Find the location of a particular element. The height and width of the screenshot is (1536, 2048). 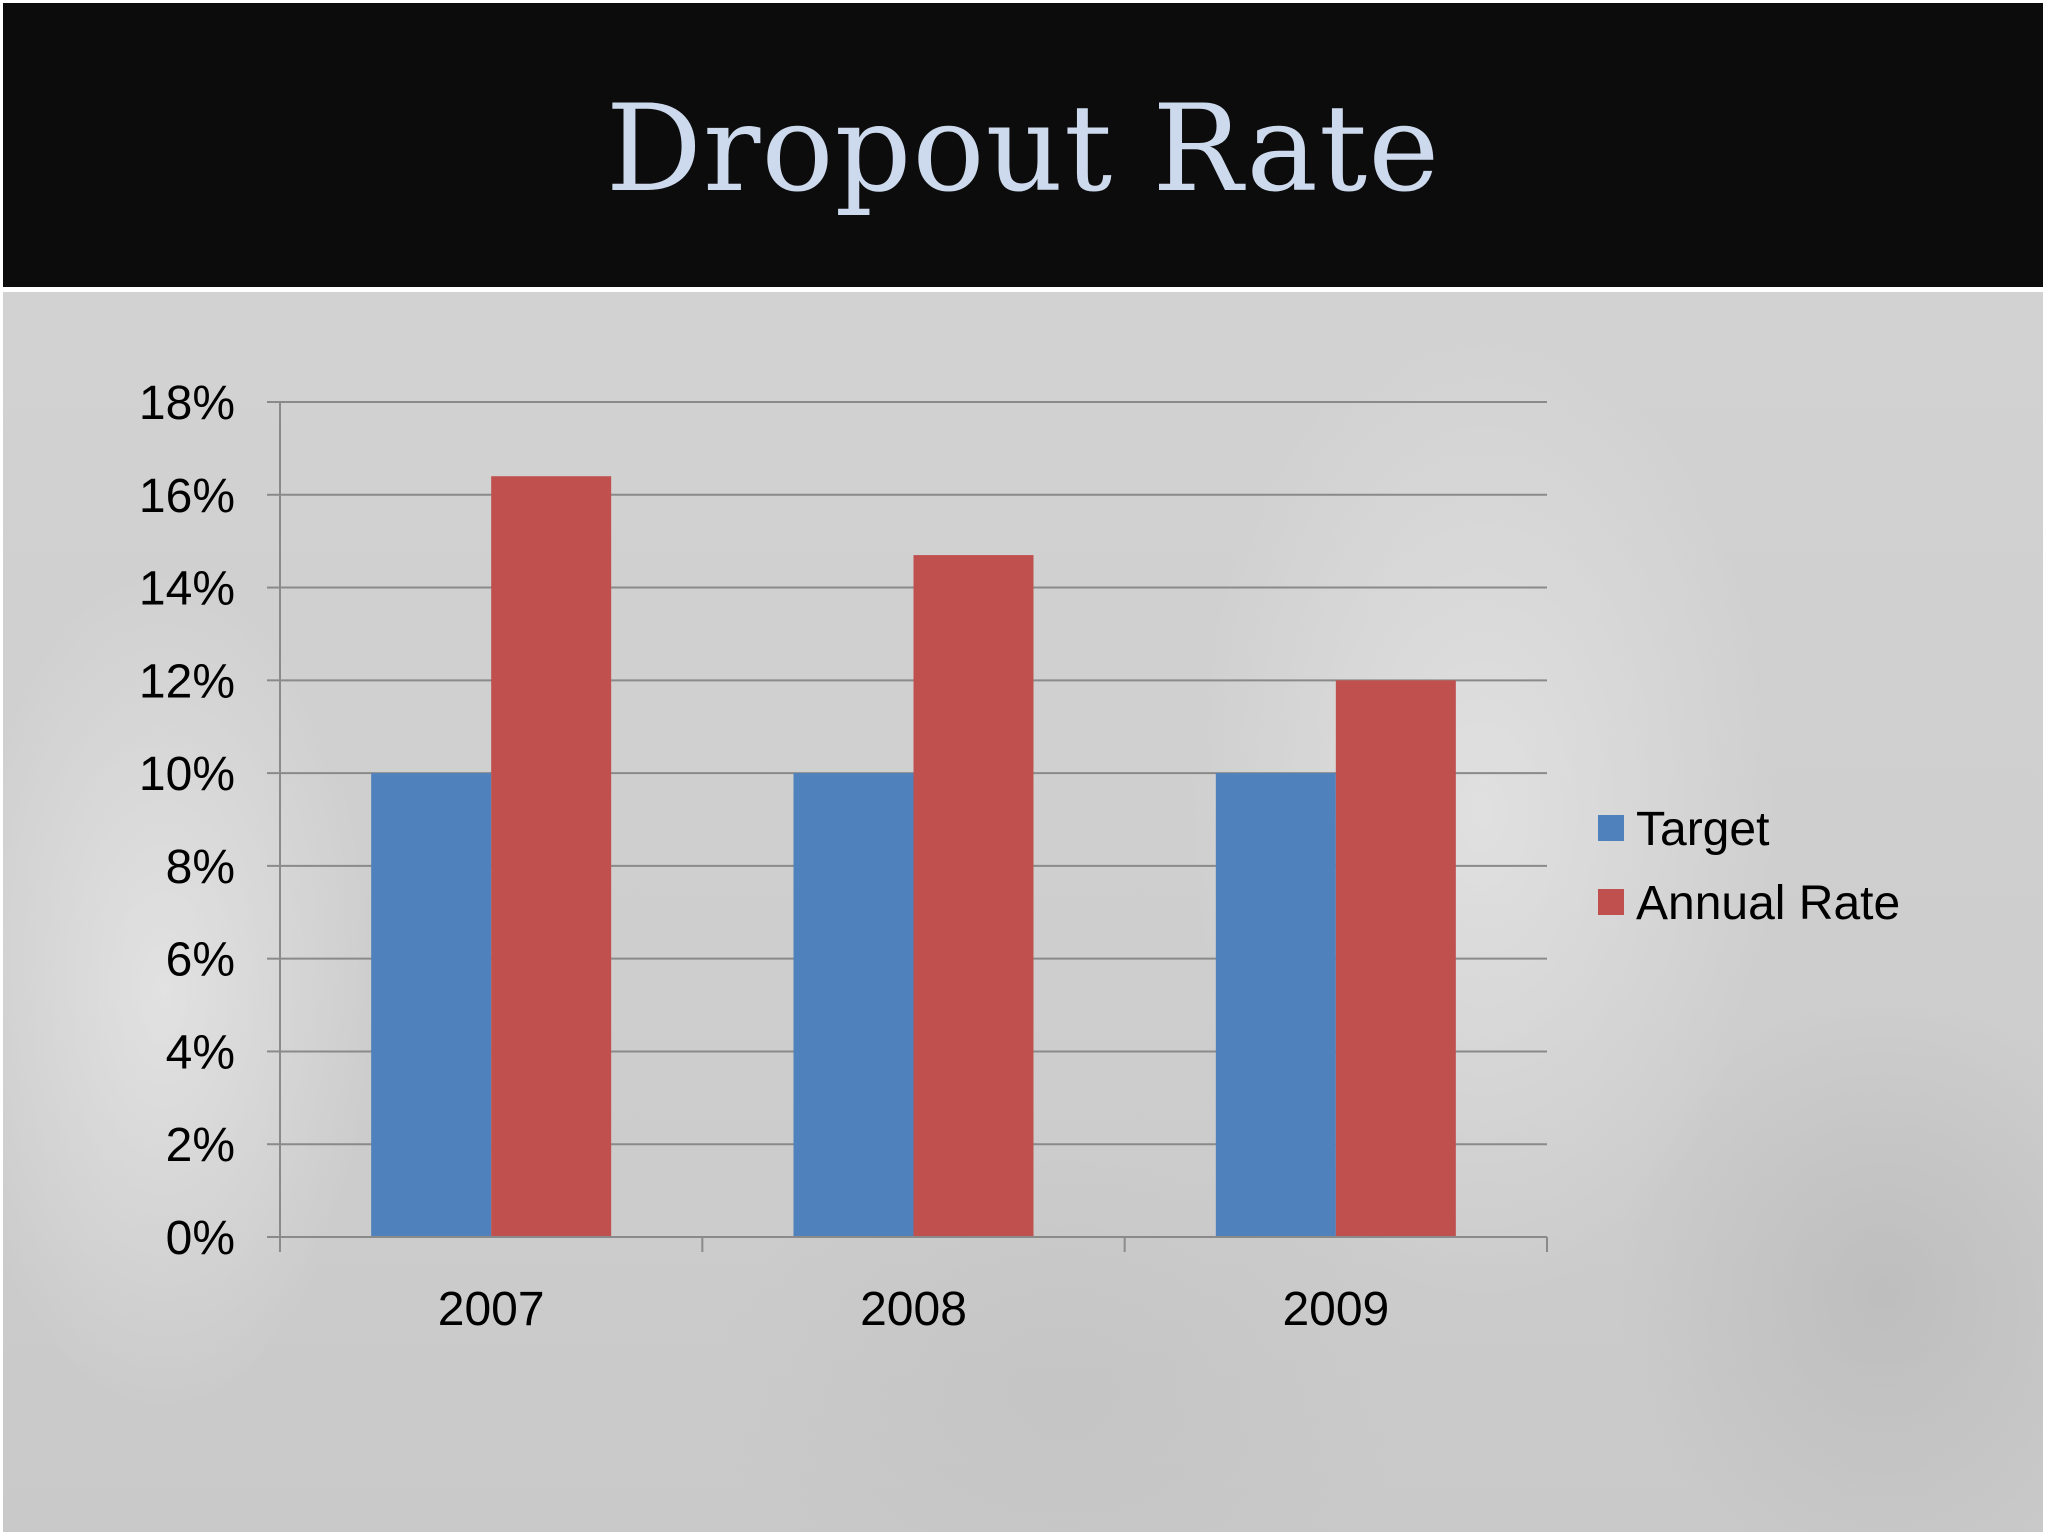

y-tick-label: 2% is located at coordinates (200, 1145).